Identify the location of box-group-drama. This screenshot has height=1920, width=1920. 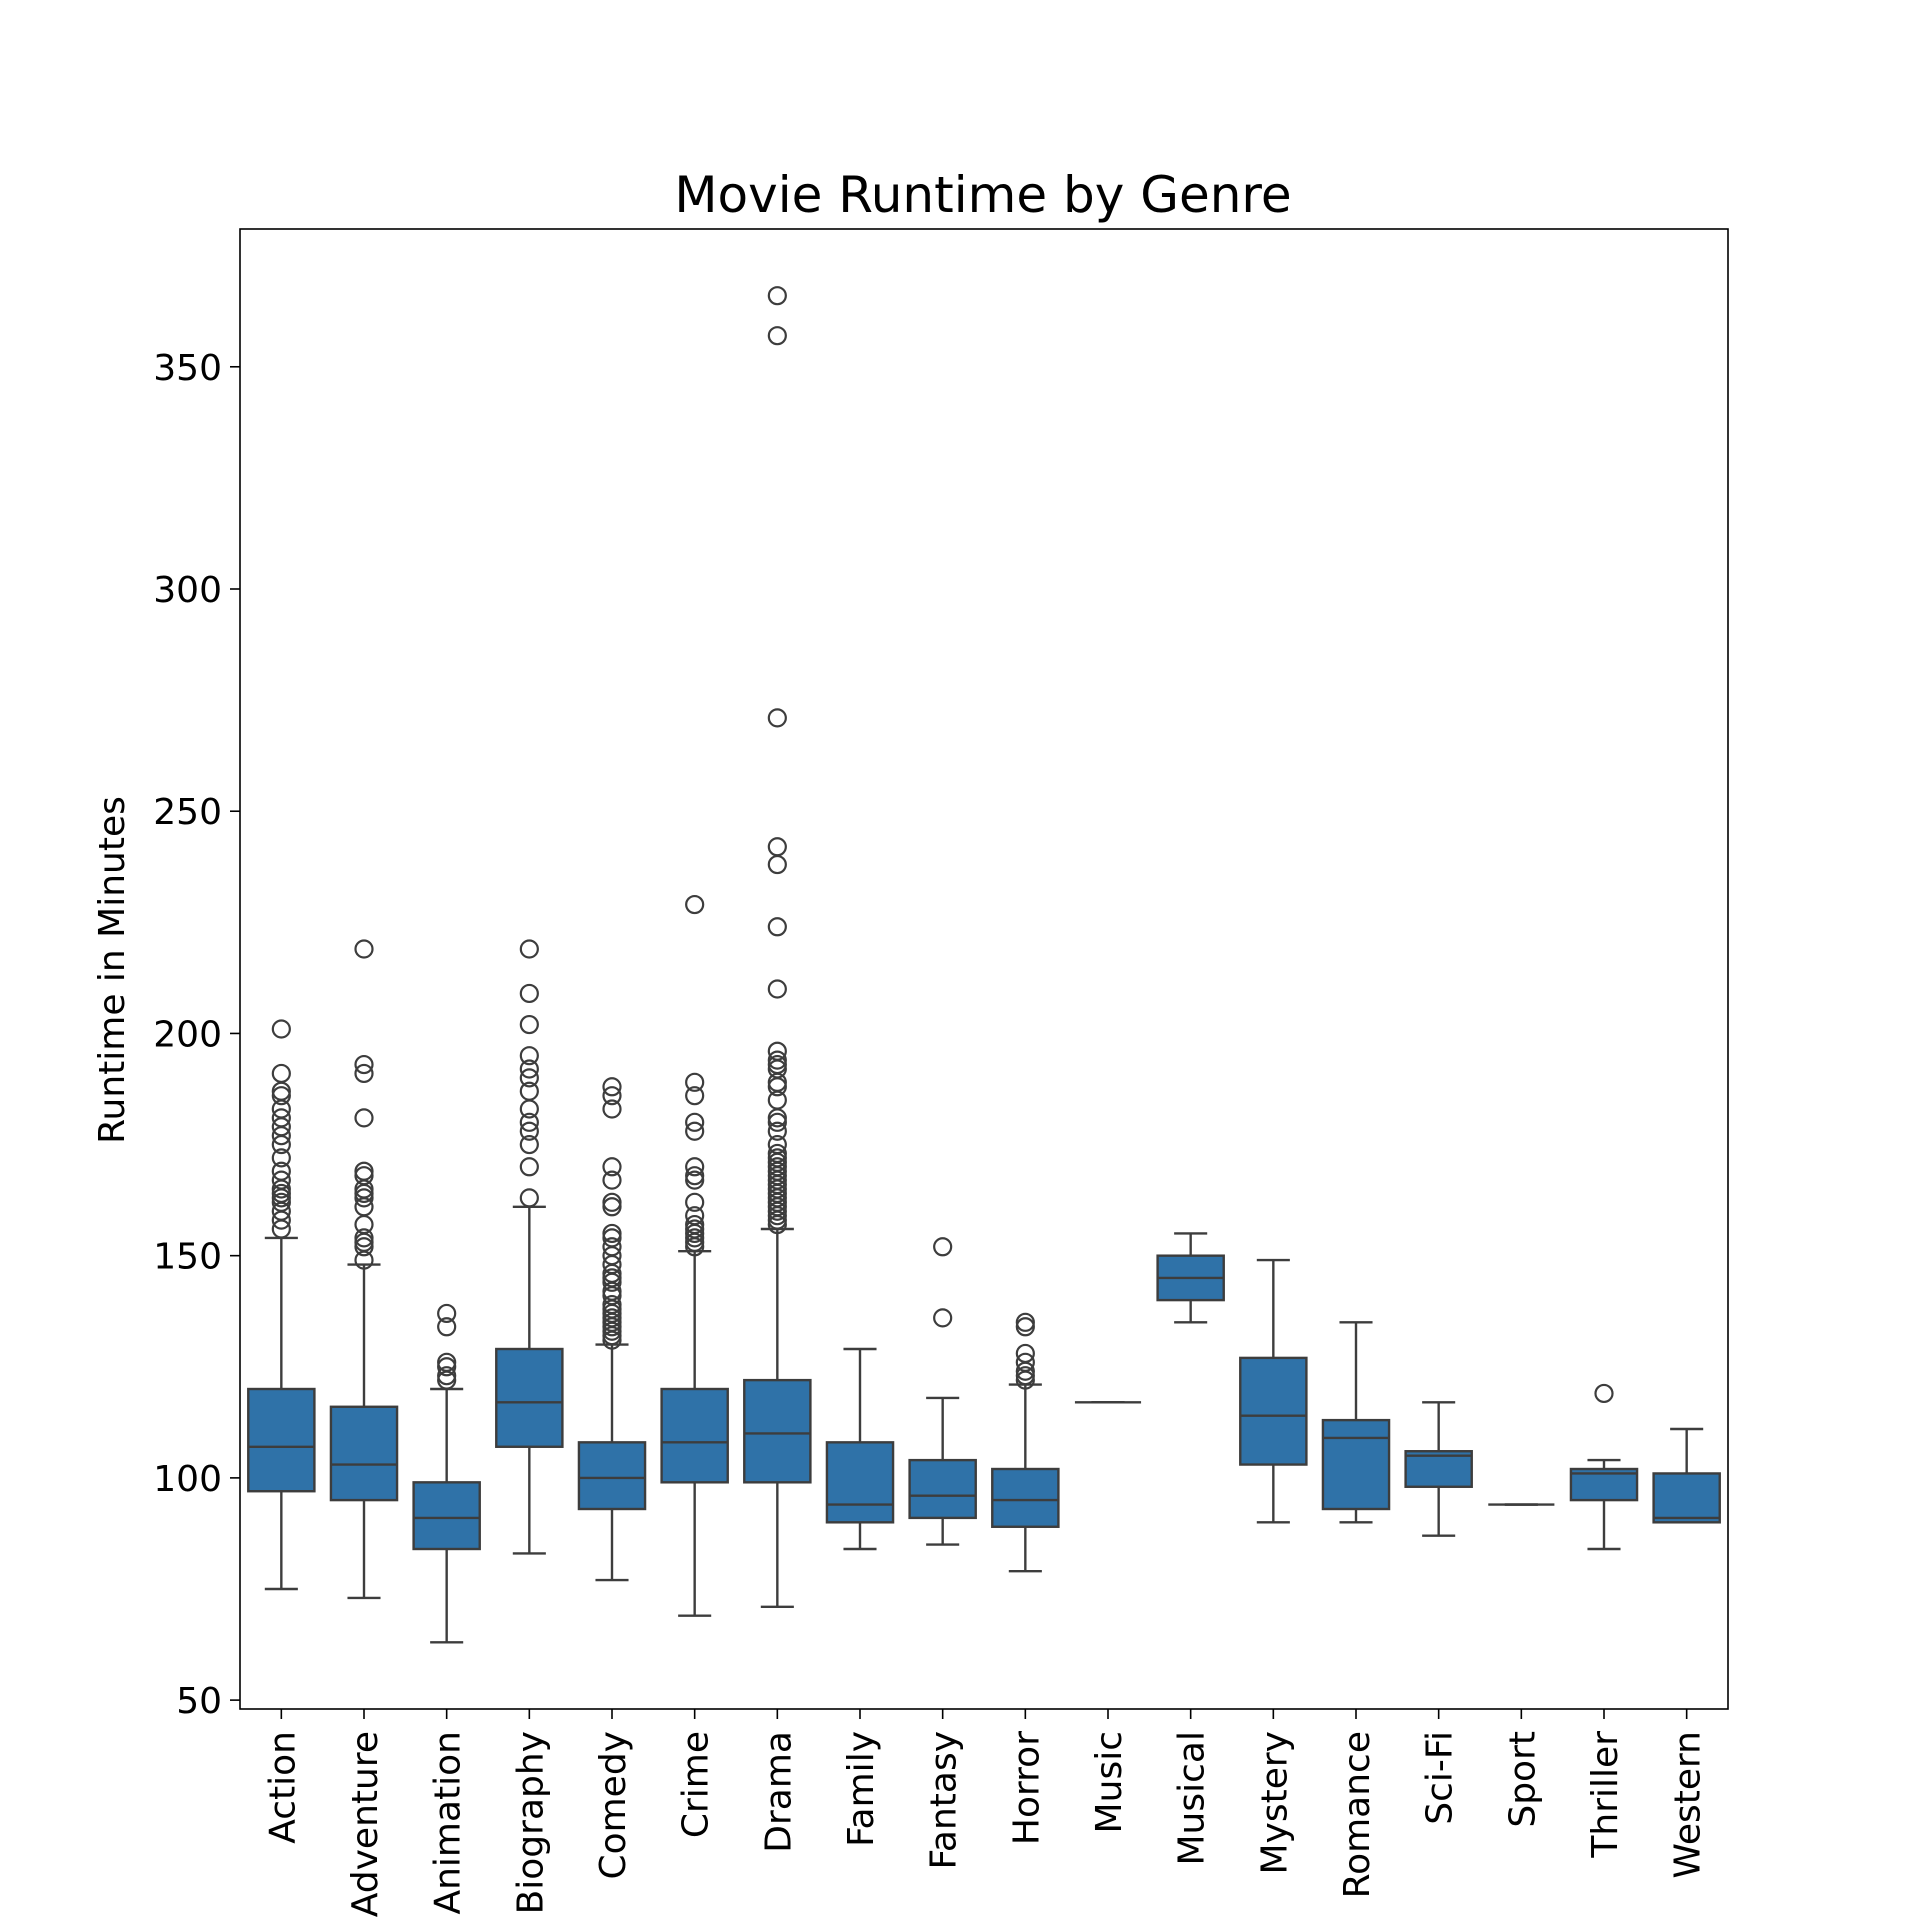
(777, 947).